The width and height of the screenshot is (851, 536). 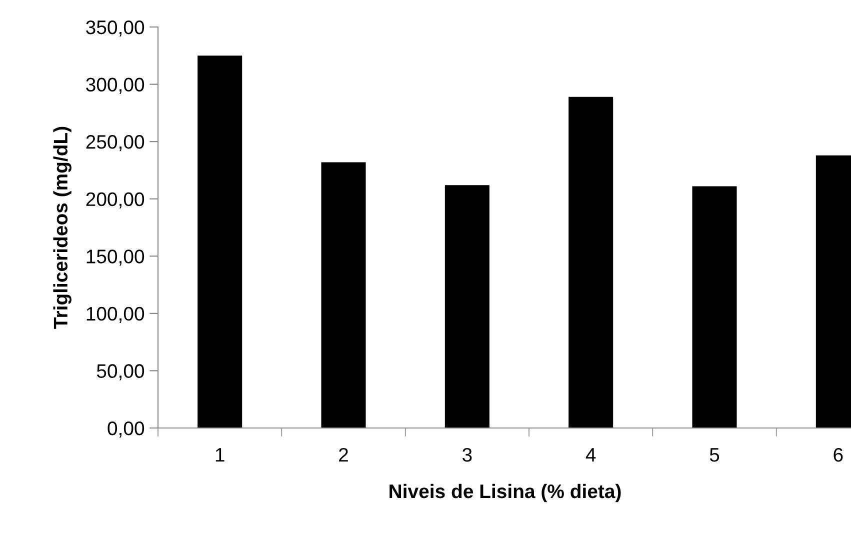 I want to click on y-tick-label: 0,00, so click(x=126, y=429).